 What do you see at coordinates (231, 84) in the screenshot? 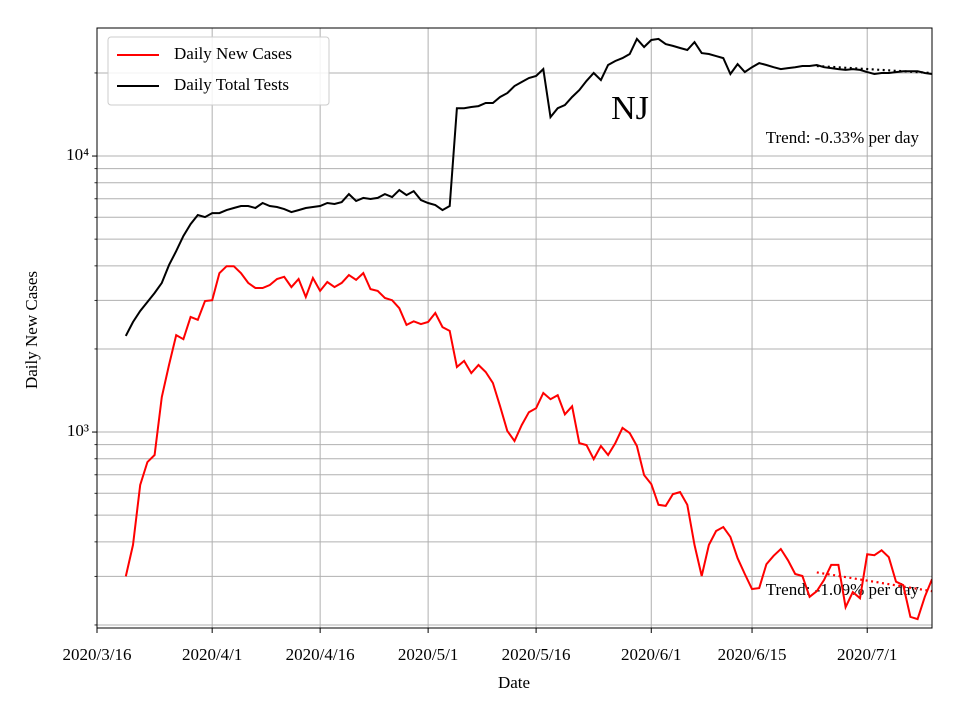
I see `legend-label: Daily Total Tests` at bounding box center [231, 84].